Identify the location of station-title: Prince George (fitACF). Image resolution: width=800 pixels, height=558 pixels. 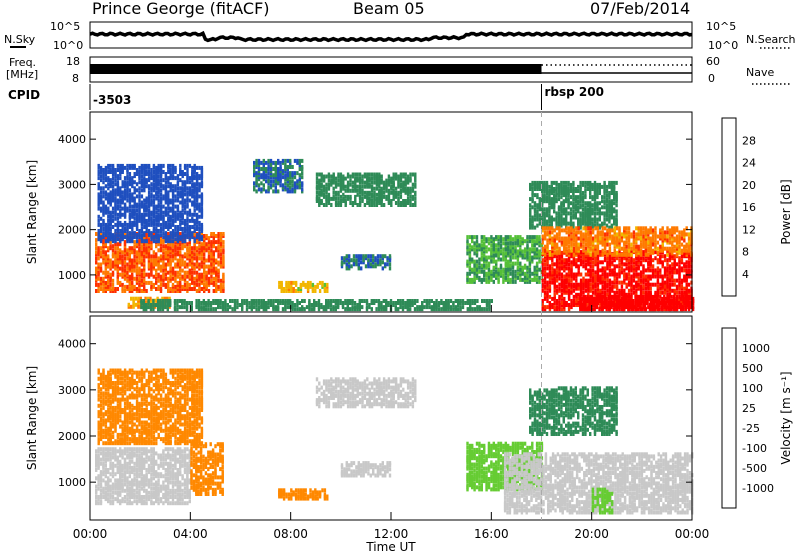
(181, 9).